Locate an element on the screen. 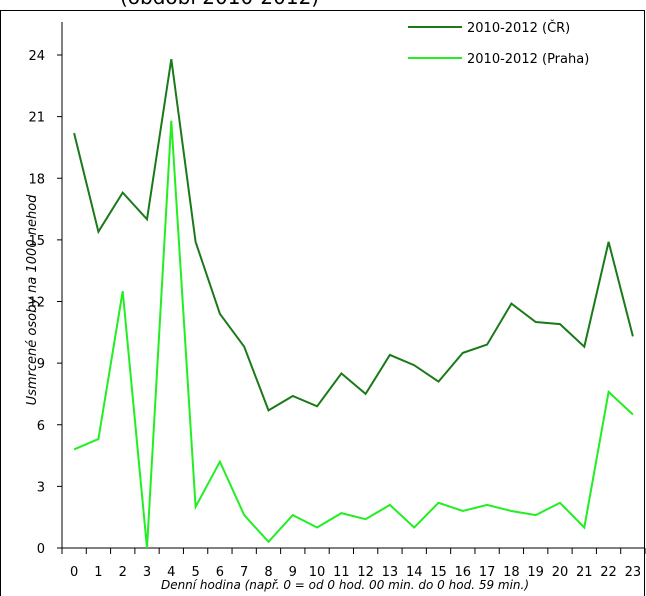 The image size is (646, 596). x-tick-label: 10 is located at coordinates (317, 572).